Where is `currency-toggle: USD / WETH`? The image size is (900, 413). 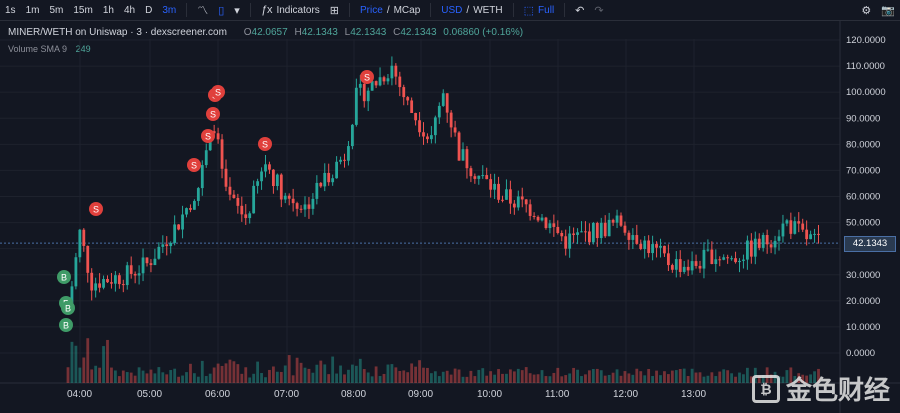
currency-toggle: USD / WETH is located at coordinates (471, 10).